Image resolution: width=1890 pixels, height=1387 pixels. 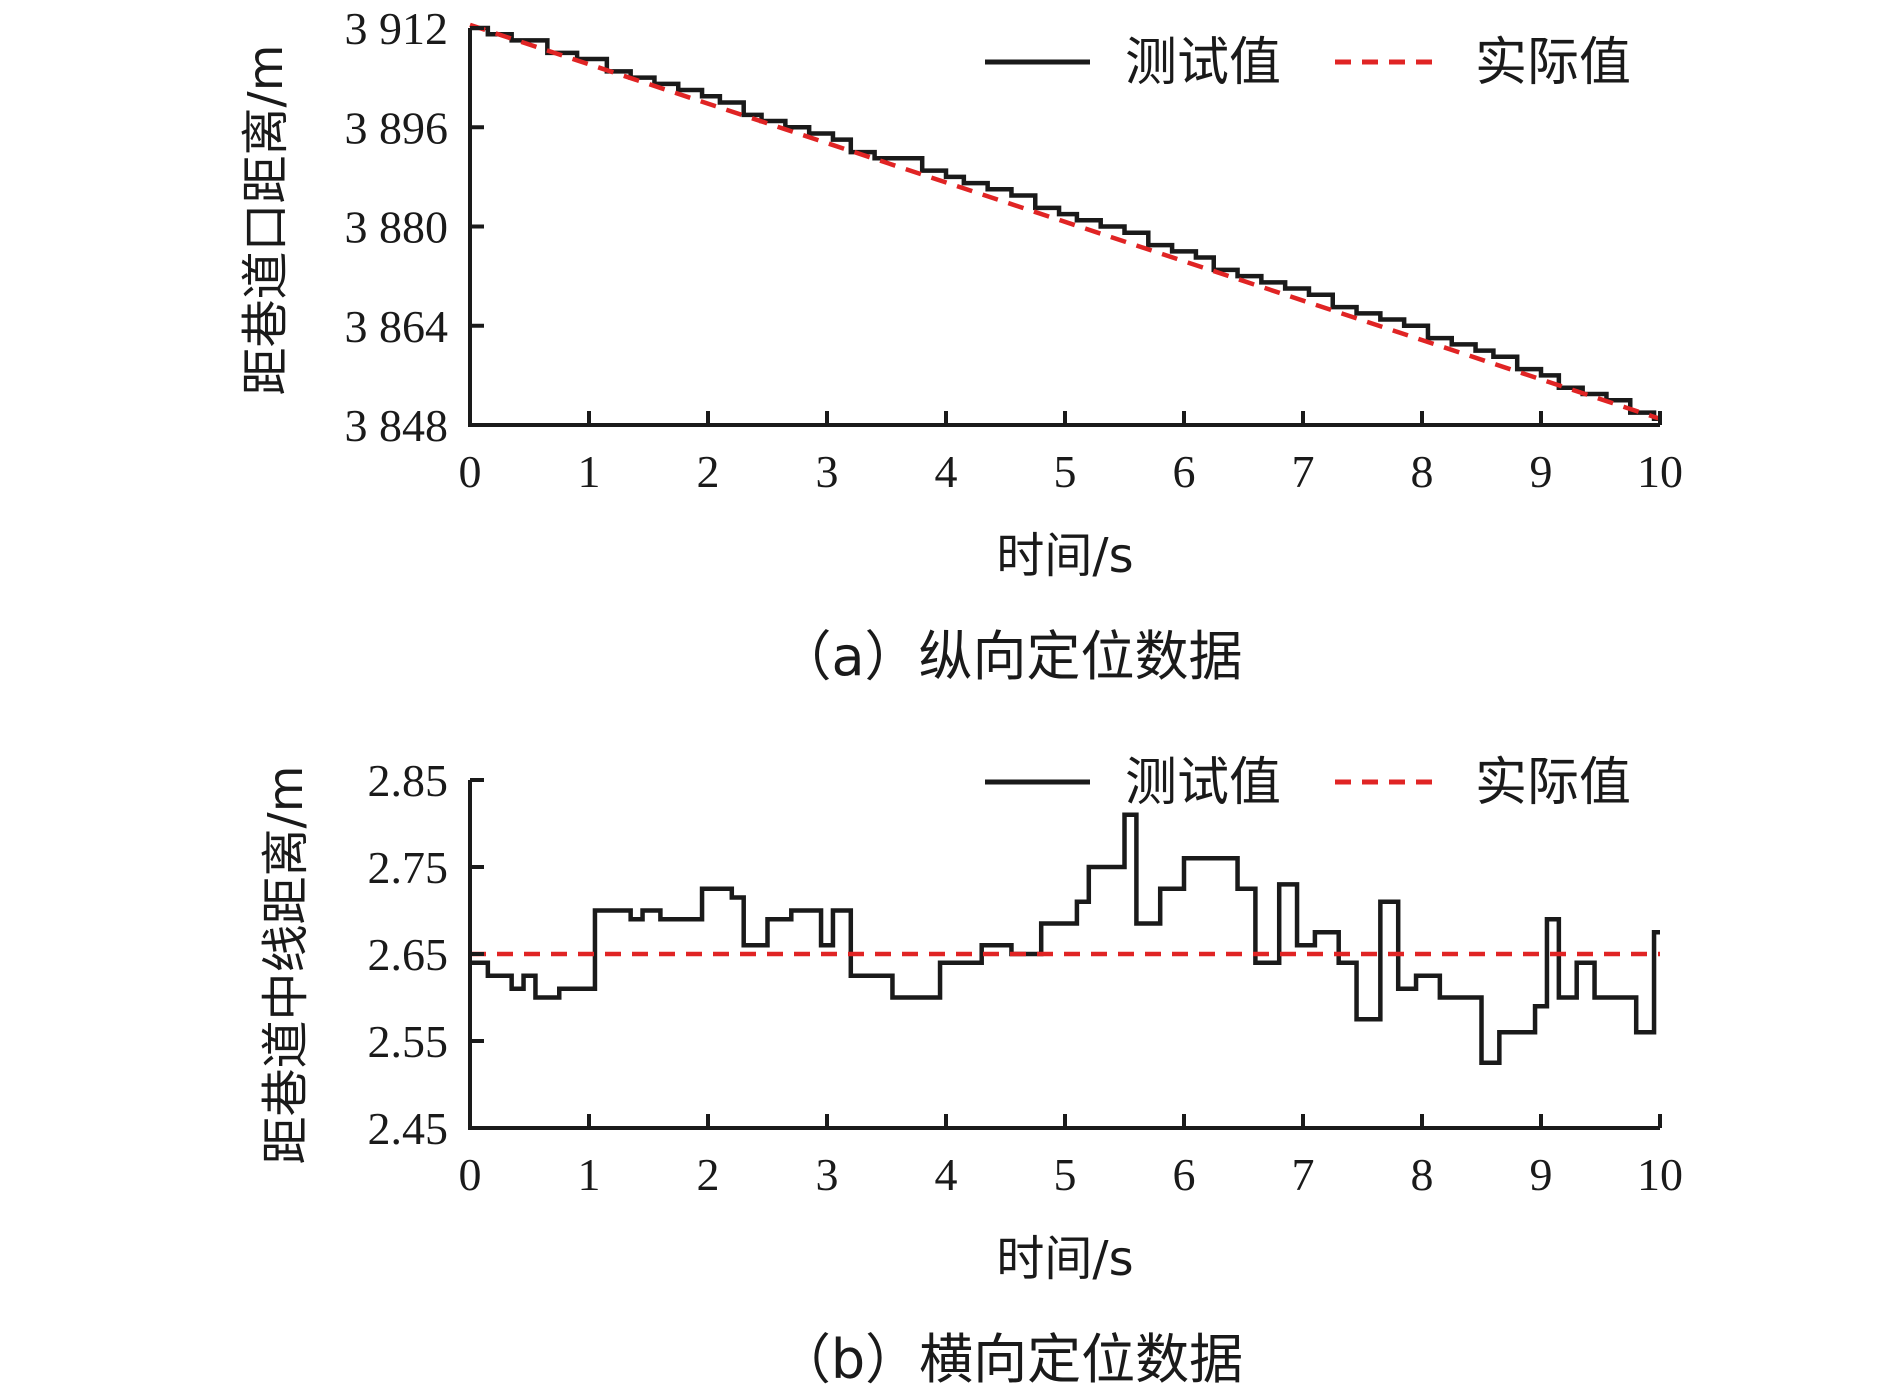 I want to click on panel-b-xlabel: 时间/s, so click(x=1064, y=1259).